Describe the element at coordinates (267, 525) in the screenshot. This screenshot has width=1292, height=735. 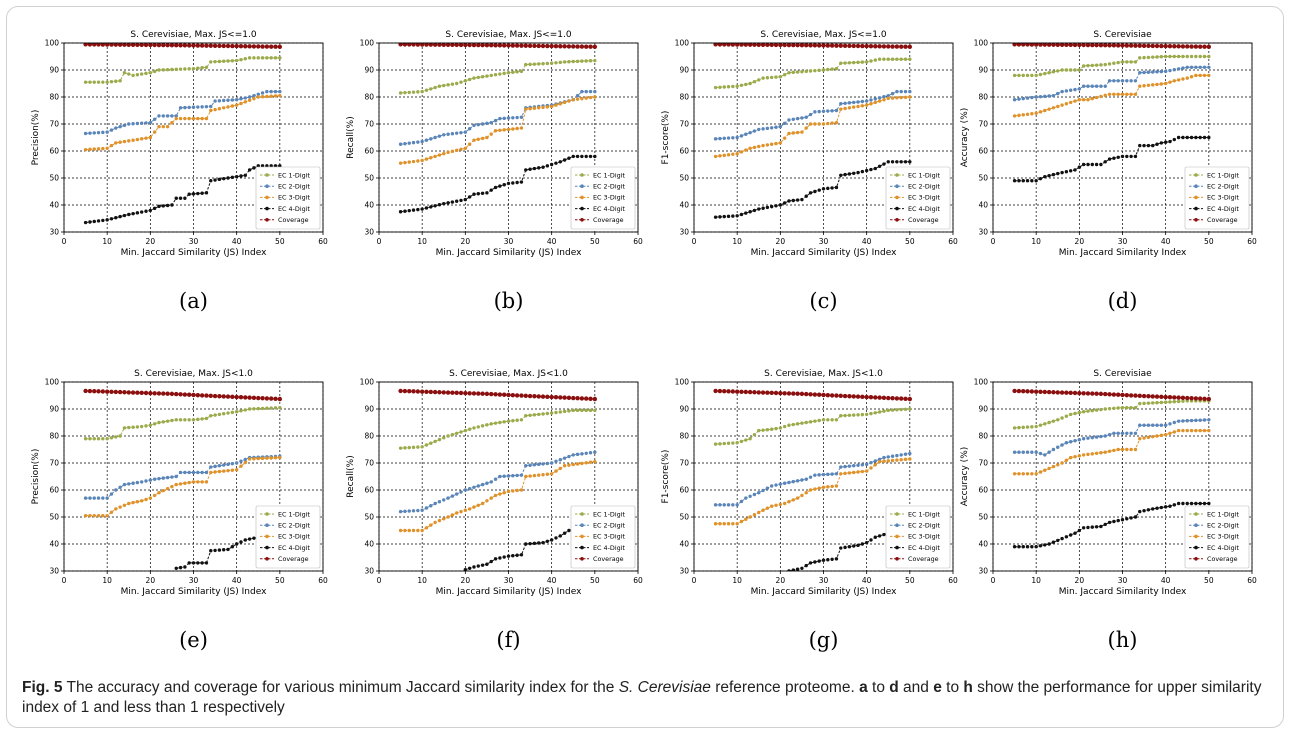
I see `legend-marker` at that location.